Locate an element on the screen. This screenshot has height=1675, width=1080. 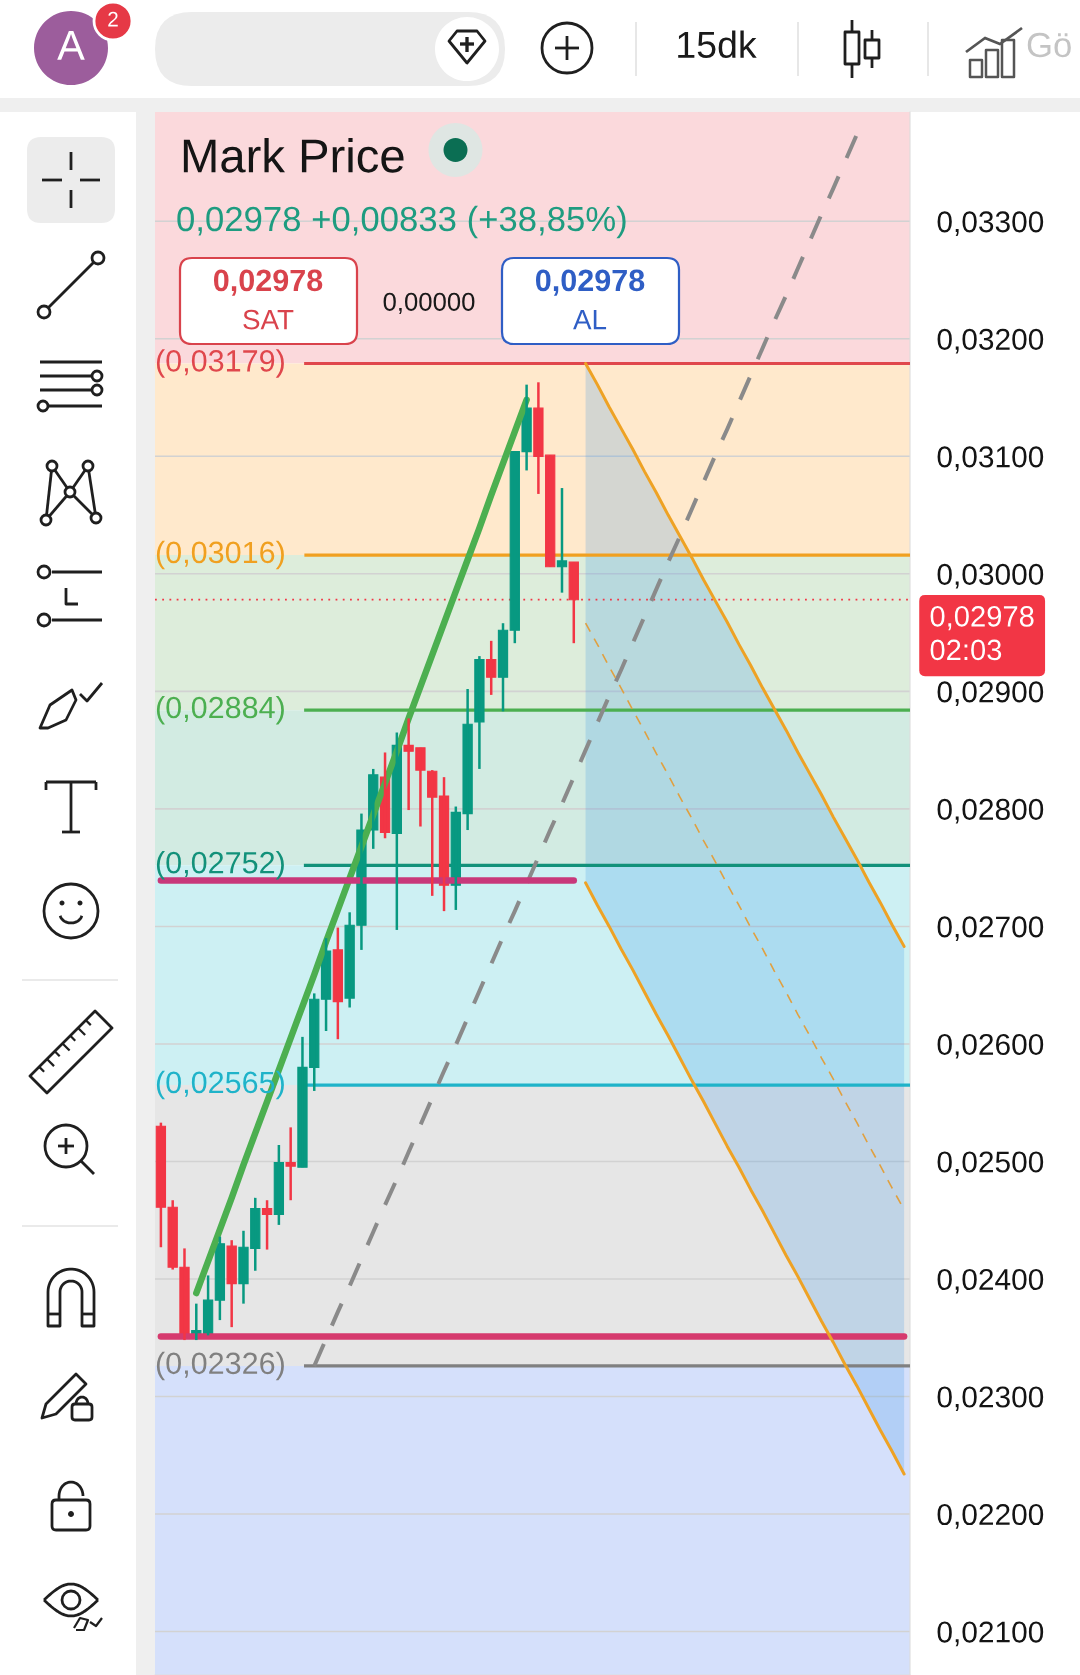
y-tick-label: 0,03200 is located at coordinates (990, 341).